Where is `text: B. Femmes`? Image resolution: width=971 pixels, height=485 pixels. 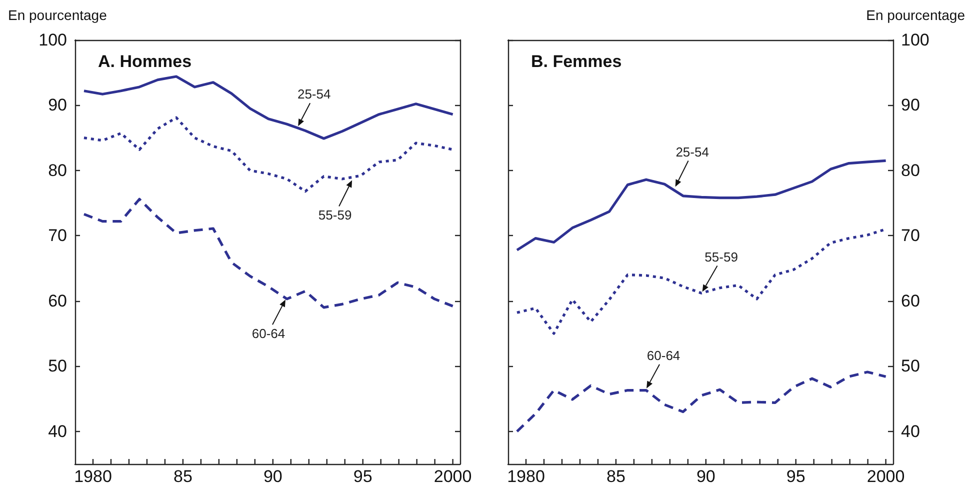 text: B. Femmes is located at coordinates (576, 61).